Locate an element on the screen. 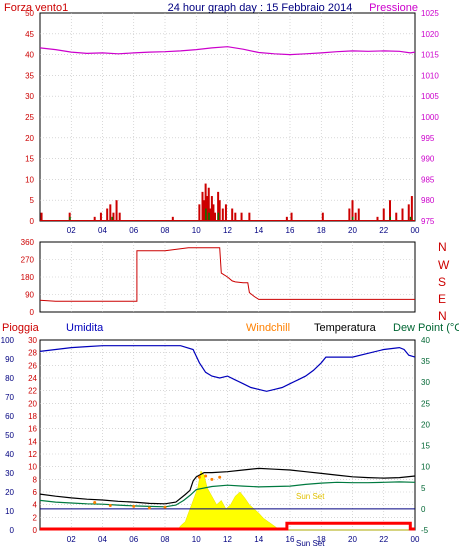 This screenshot has width=459, height=555. temperature-tick-label: 15 is located at coordinates (425, 446).